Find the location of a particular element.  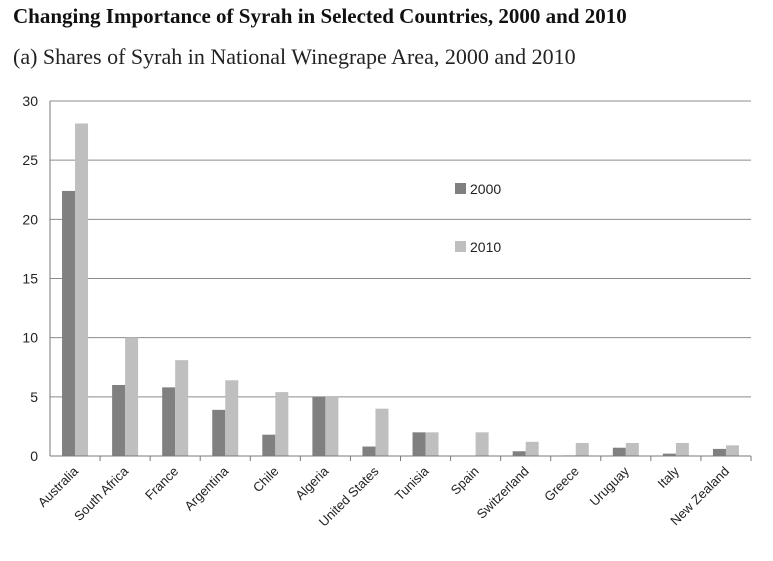

y-tick-label: 15 is located at coordinates (30, 279).